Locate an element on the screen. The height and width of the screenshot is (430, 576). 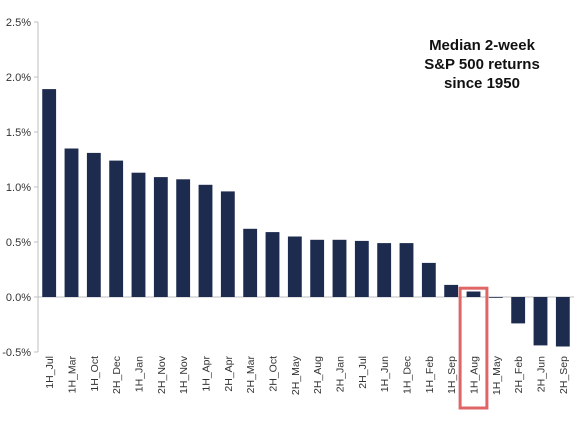
y-tick-label: 1.5% is located at coordinates (18, 133).